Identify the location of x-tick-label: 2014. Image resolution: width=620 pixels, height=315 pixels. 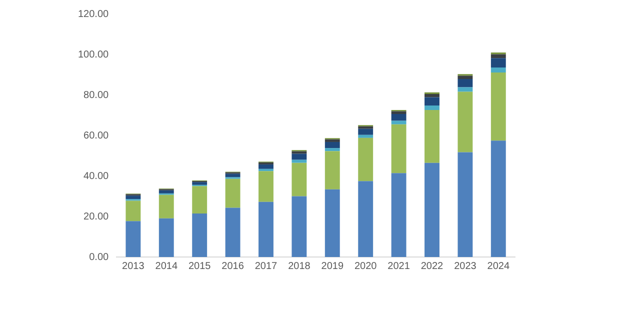
(166, 266).